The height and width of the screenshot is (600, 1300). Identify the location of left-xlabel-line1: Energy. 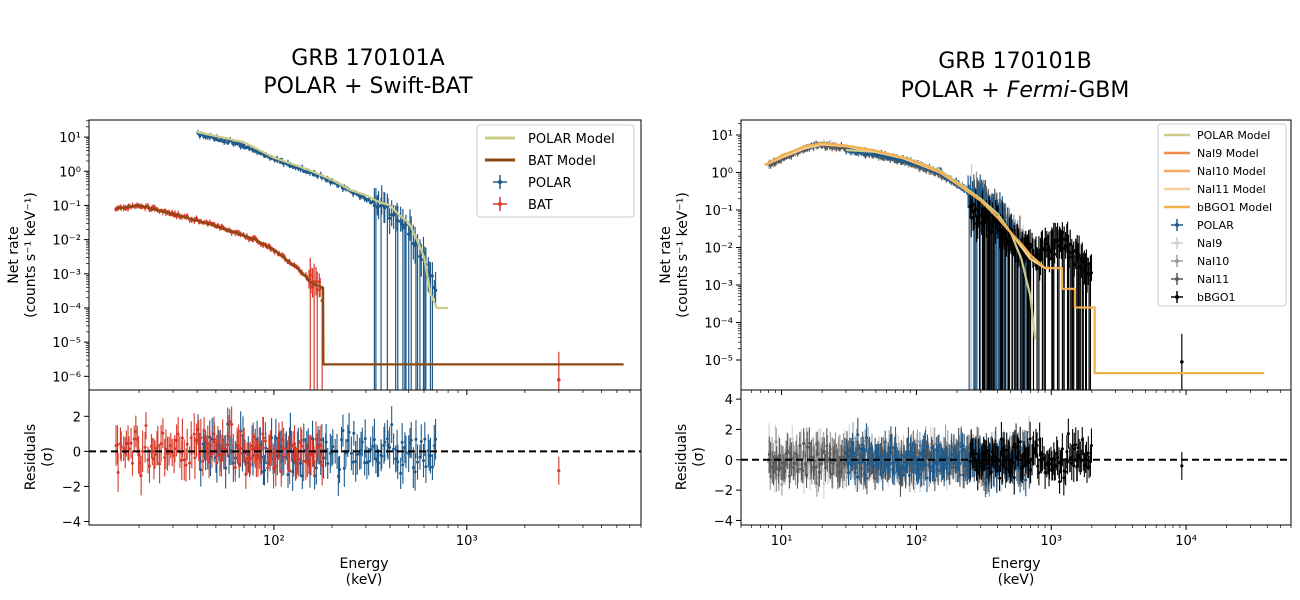
(363, 564).